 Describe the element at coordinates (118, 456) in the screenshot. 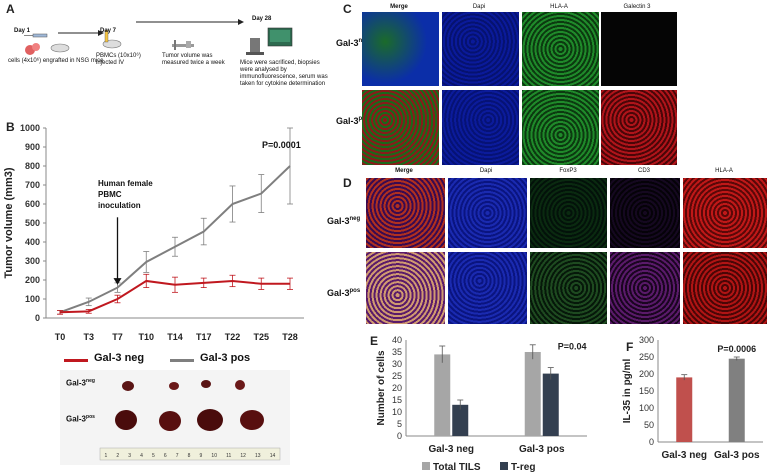

I see `ruler-tick-label: 2` at that location.